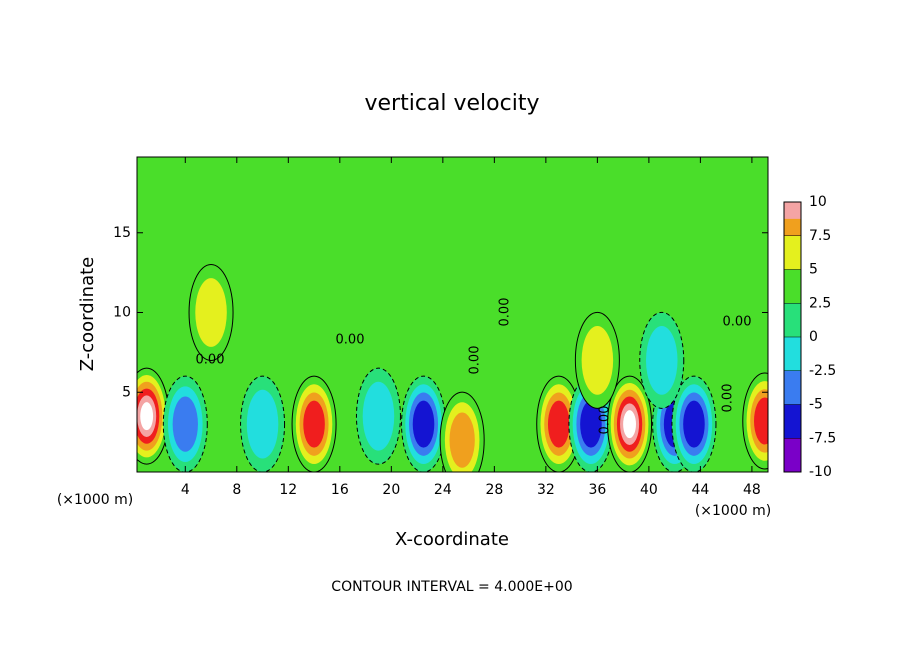  Describe the element at coordinates (236, 490) in the screenshot. I see `x-tick-label: 8` at that location.